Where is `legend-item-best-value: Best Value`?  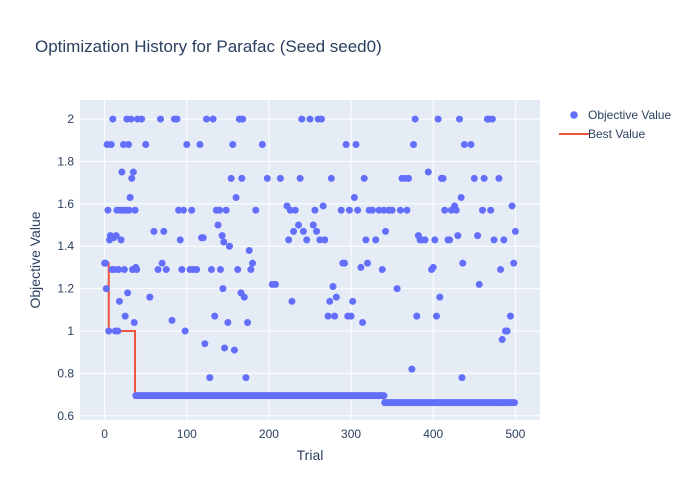 legend-item-best-value: Best Value is located at coordinates (602, 134).